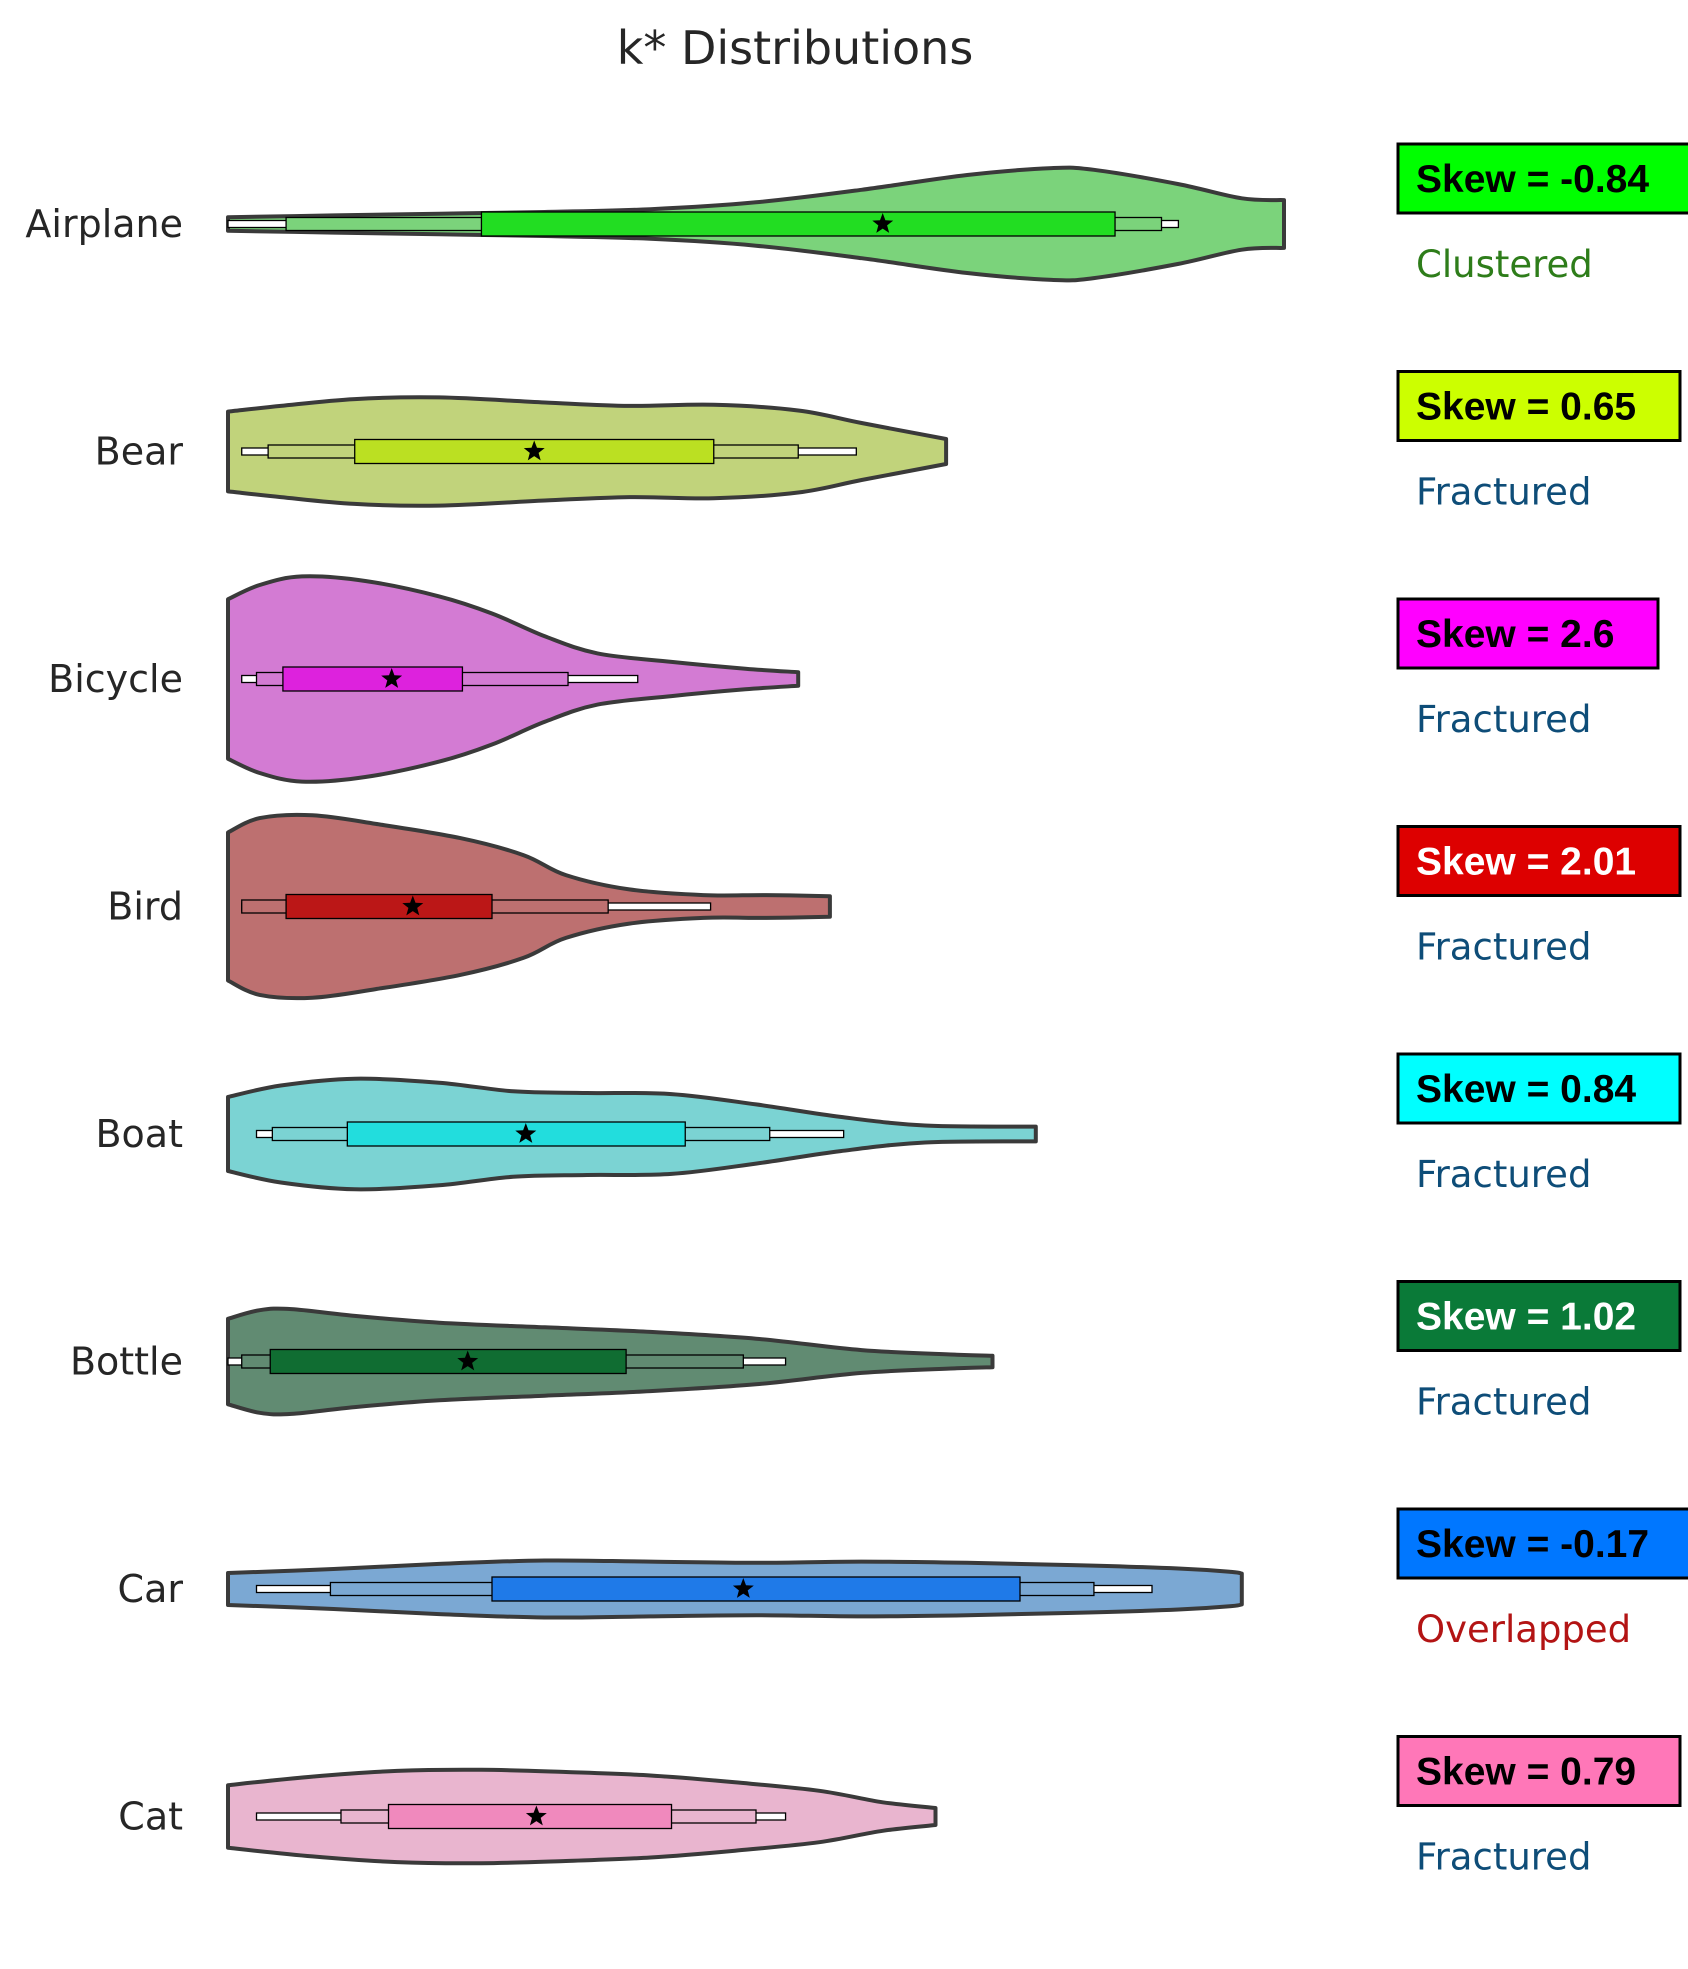  I want to click on category-label-bird: Bird, so click(145, 907).